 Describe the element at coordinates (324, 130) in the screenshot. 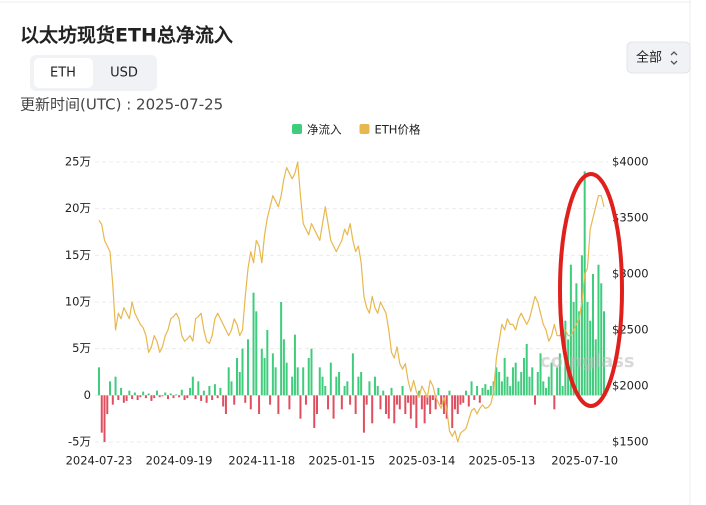

I see `legend-label: 净流入` at that location.